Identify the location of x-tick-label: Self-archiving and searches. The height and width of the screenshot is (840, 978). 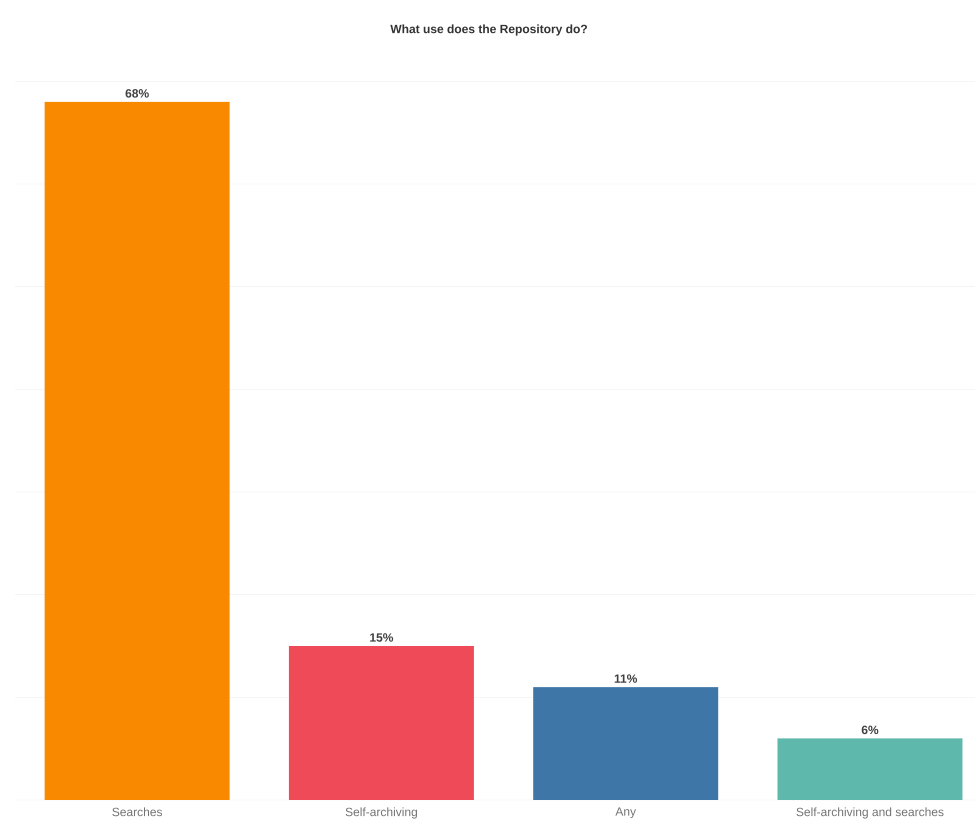
(870, 813).